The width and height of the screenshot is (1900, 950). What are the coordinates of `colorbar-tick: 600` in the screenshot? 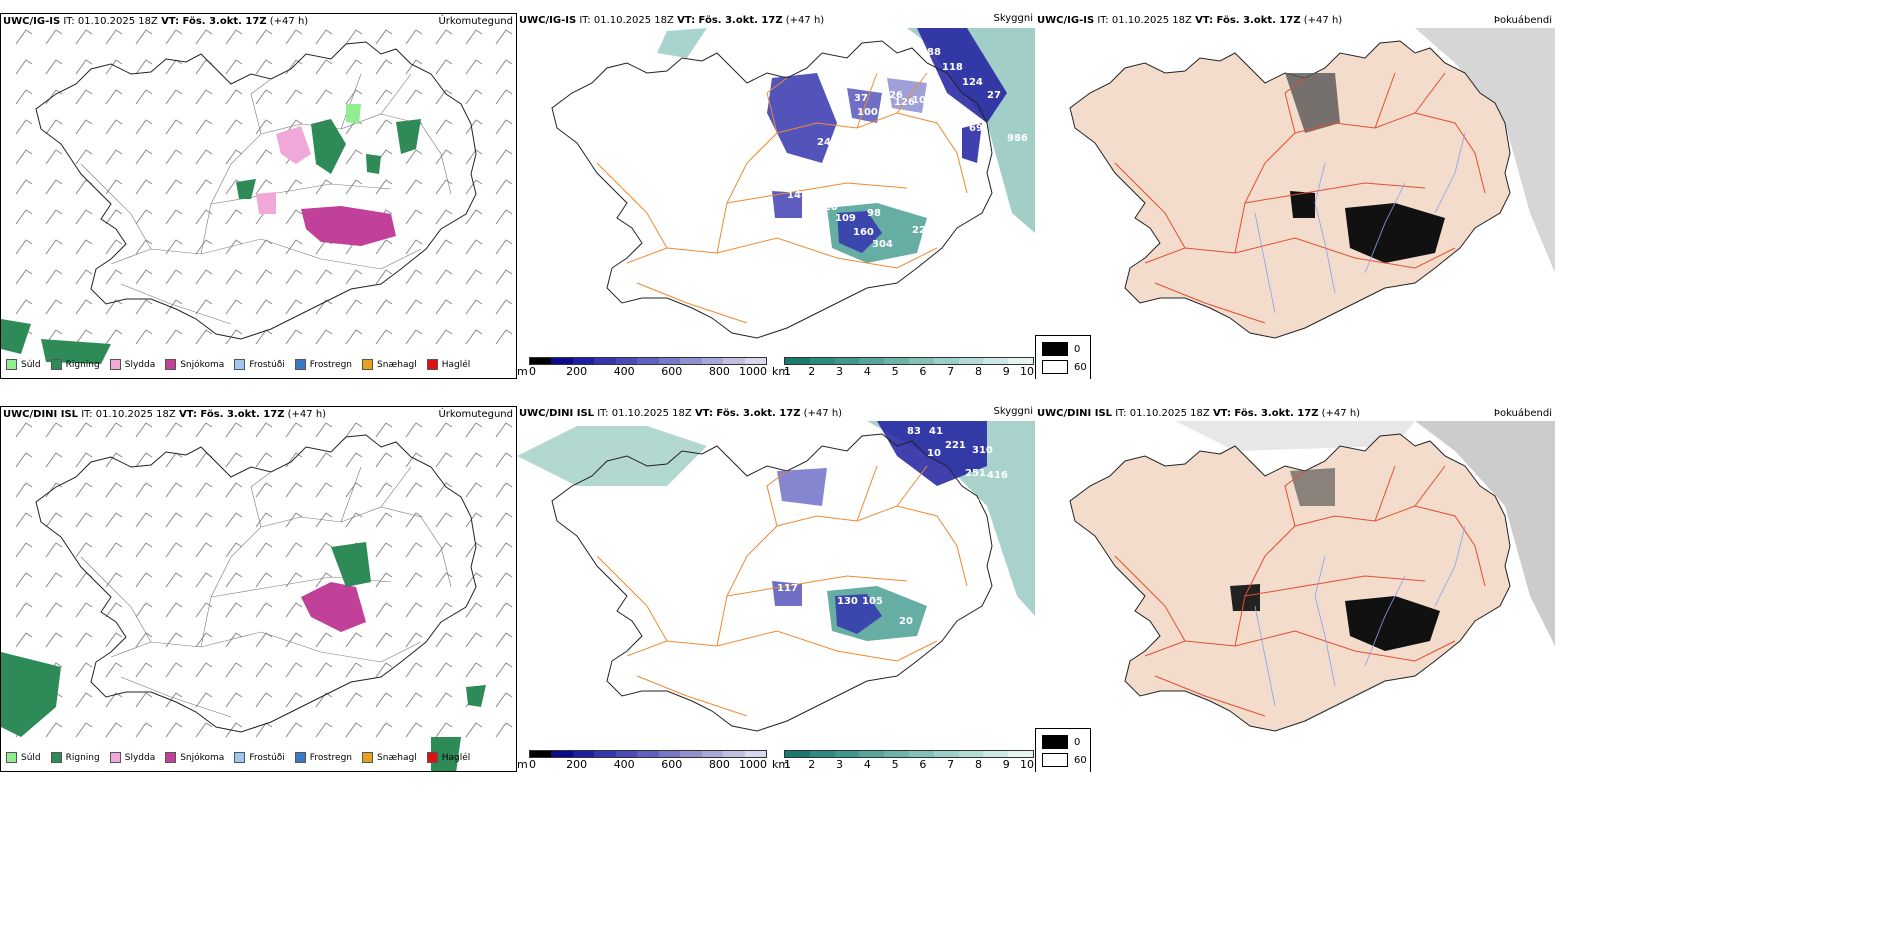 It's located at (672, 371).